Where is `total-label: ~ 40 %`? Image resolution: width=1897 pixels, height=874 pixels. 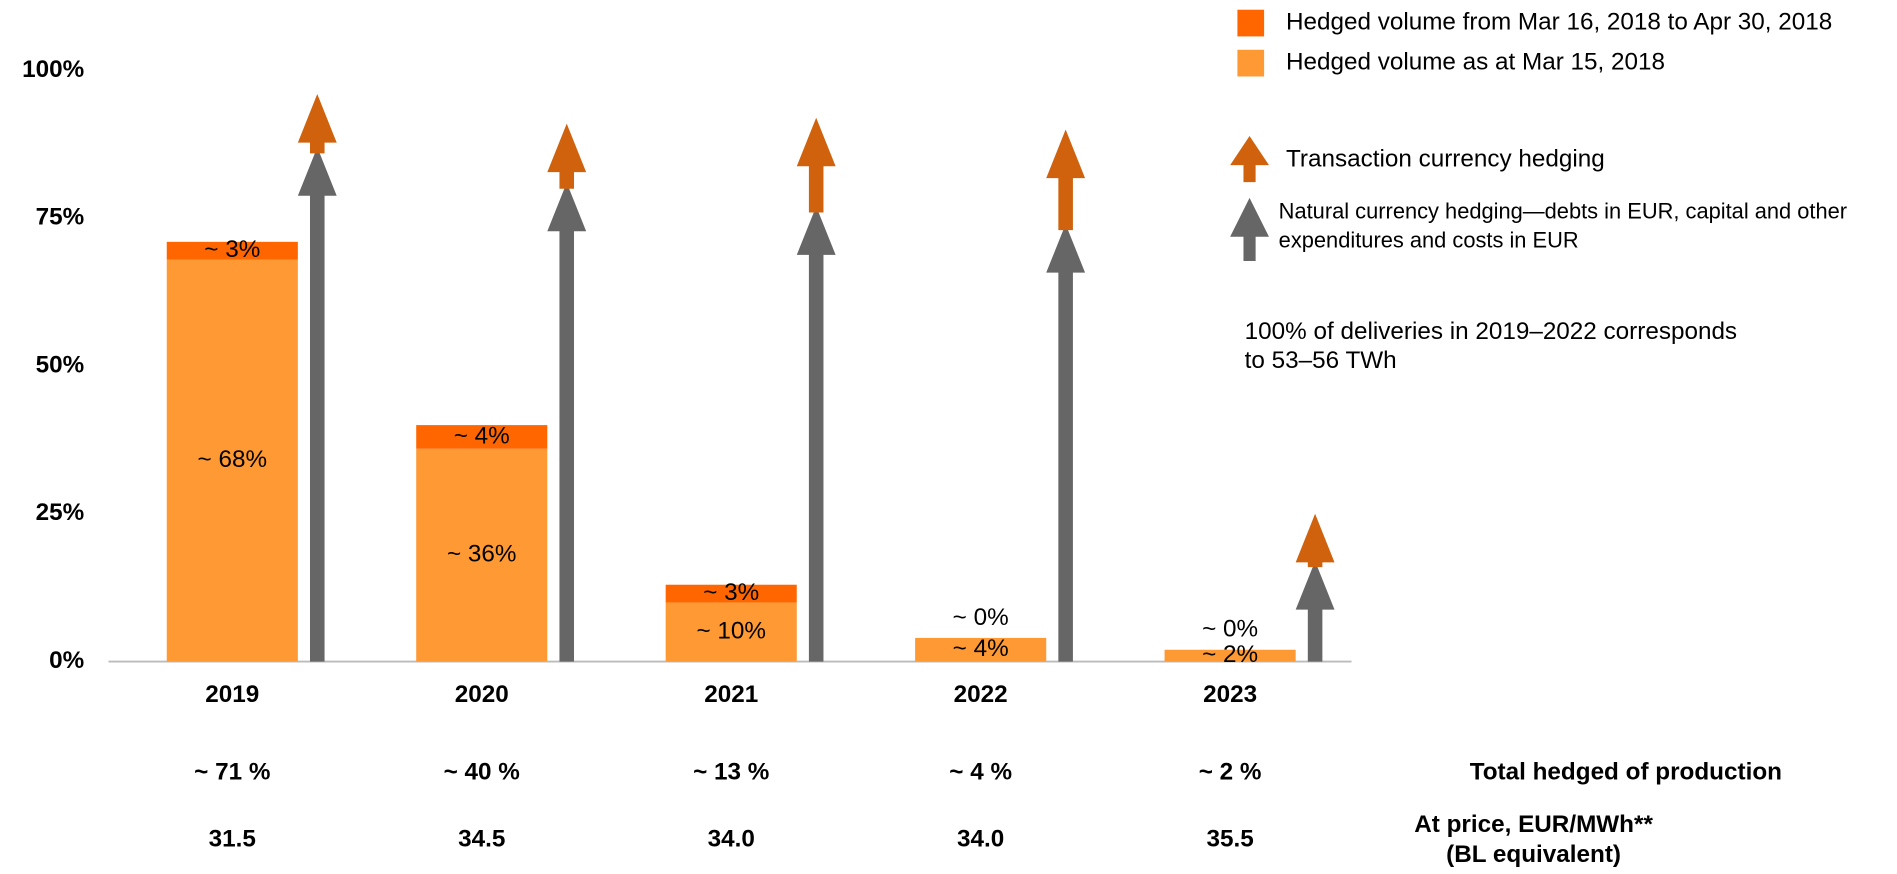 total-label: ~ 40 % is located at coordinates (482, 772).